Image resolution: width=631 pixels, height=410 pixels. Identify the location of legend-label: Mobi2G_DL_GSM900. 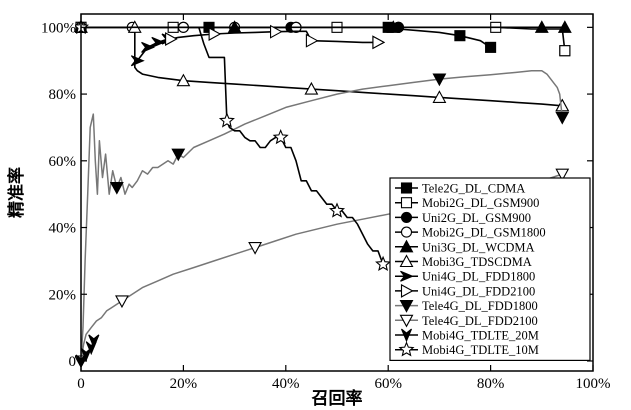
(480, 203).